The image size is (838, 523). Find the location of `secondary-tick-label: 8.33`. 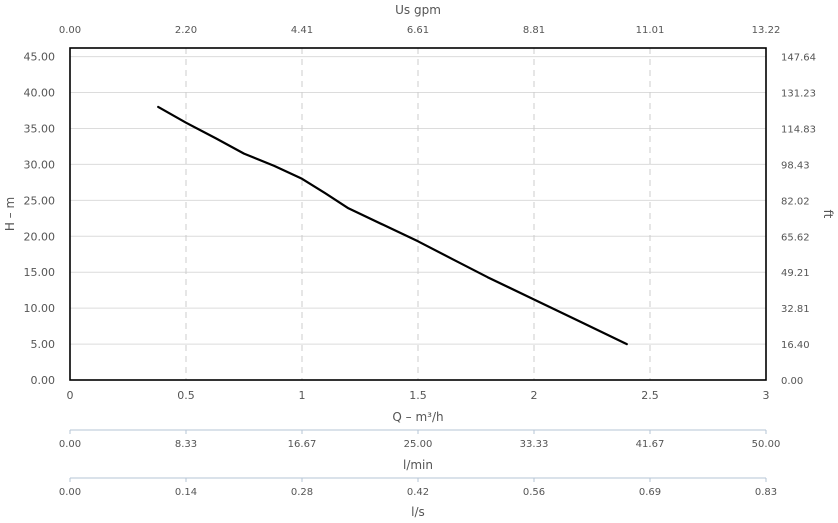

secondary-tick-label: 8.33 is located at coordinates (186, 444).